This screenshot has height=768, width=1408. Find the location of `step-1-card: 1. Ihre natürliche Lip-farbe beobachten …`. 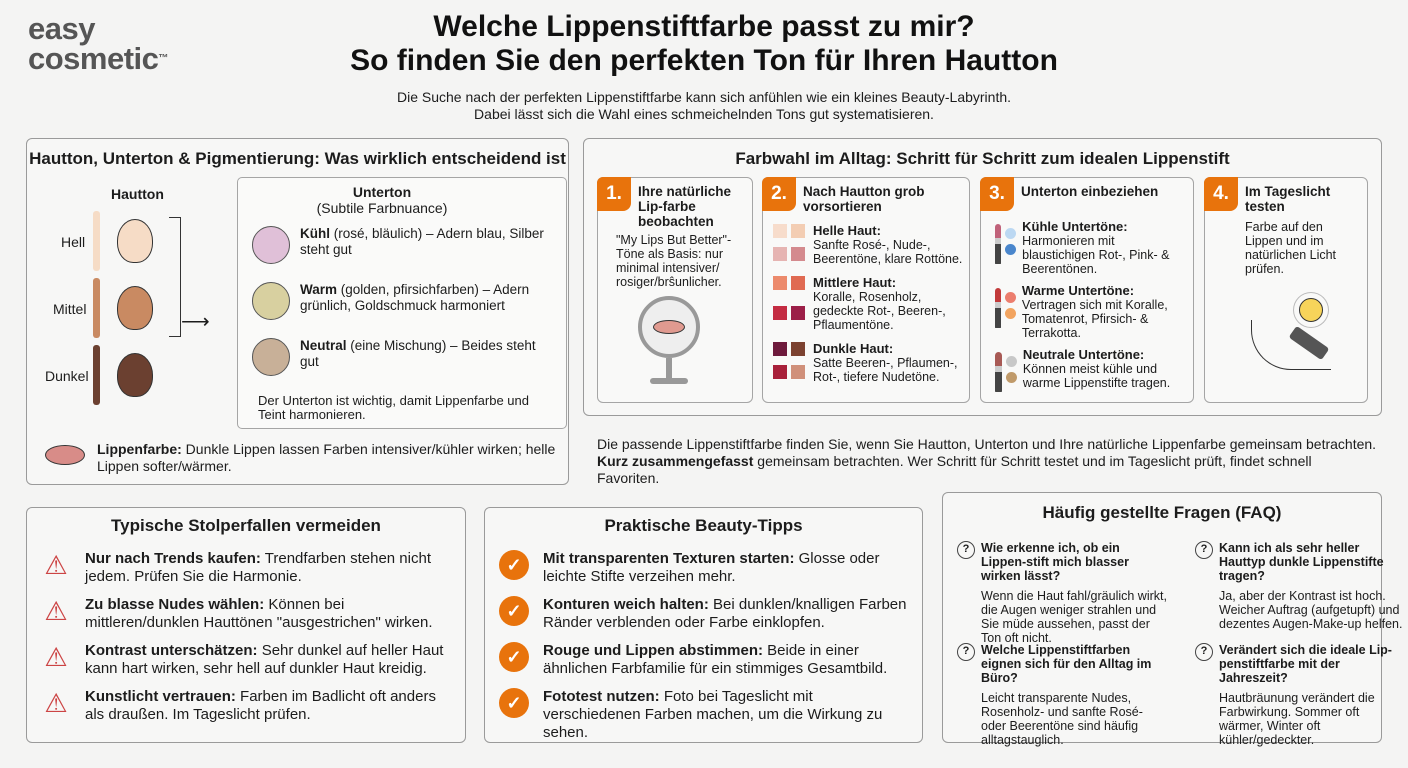

step-1-card: 1. Ihre natürliche Lip-farbe beobachten … is located at coordinates (675, 290).